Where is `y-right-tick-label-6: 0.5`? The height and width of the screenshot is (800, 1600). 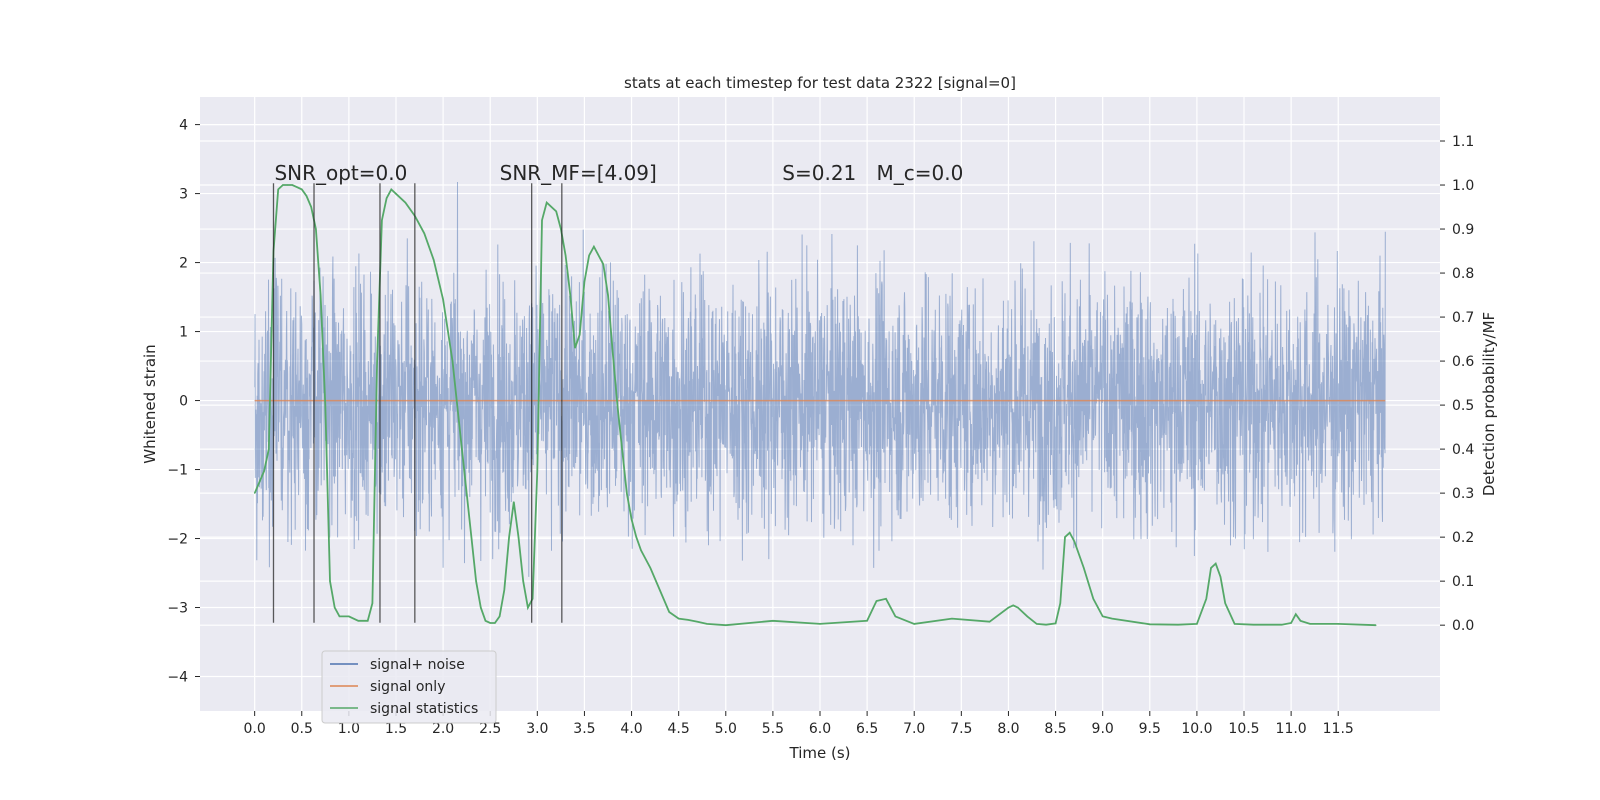 y-right-tick-label-6: 0.5 is located at coordinates (1463, 406).